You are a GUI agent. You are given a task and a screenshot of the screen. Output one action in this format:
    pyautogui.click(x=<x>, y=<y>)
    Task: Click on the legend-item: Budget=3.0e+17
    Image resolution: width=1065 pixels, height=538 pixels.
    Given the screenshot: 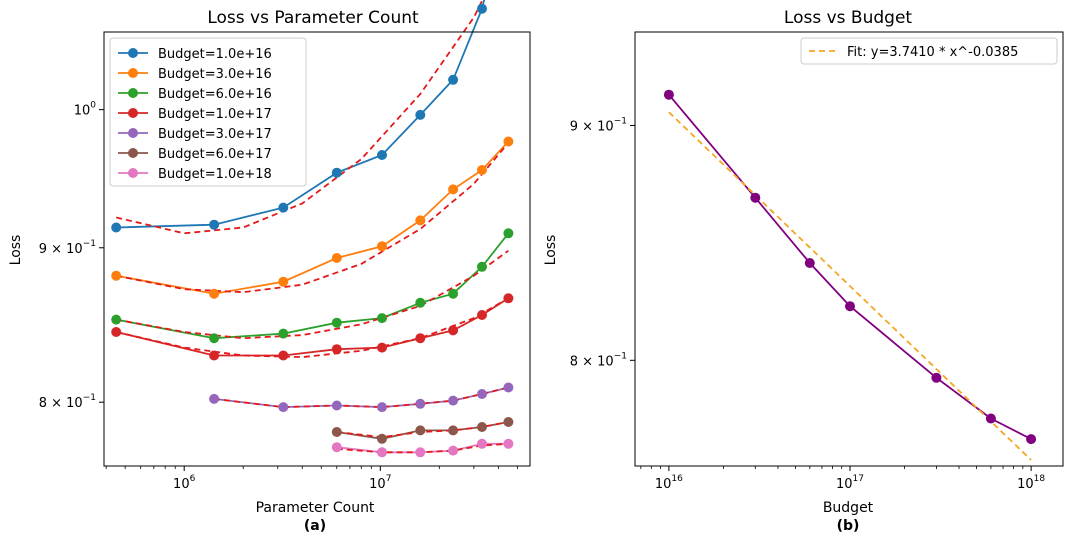 What is the action you would take?
    pyautogui.click(x=195, y=134)
    